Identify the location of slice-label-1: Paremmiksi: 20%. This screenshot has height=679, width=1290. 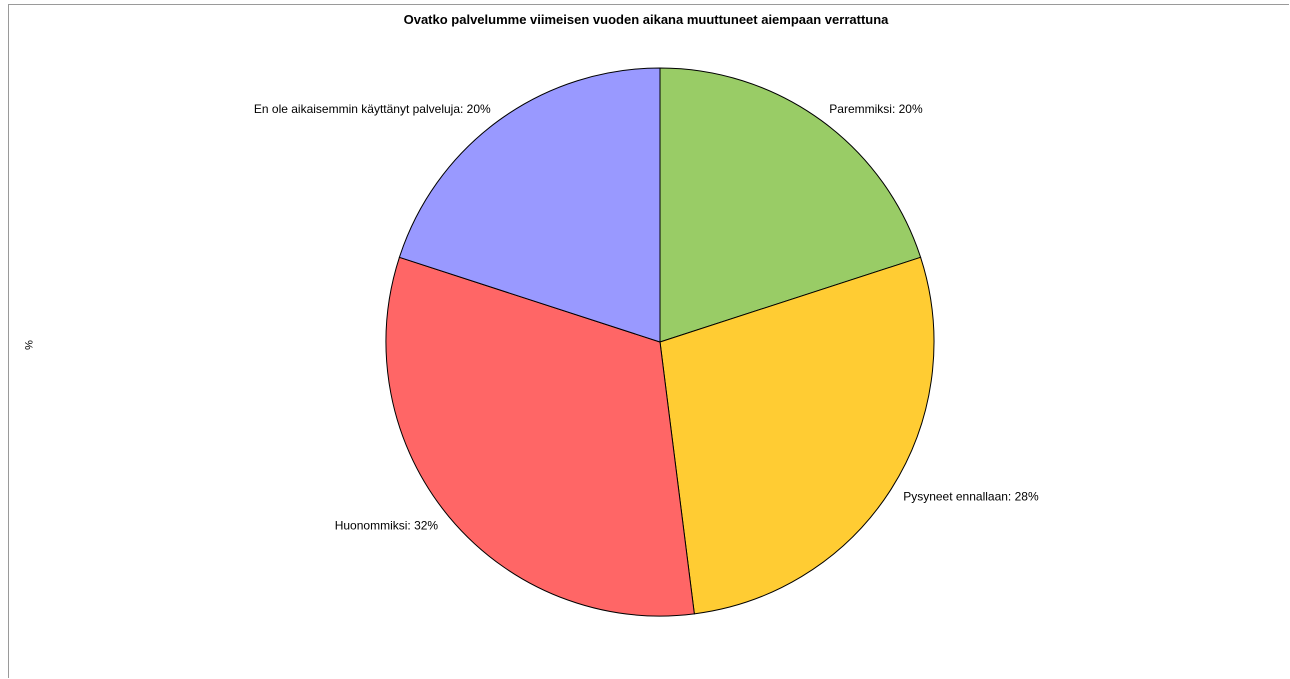
(876, 109).